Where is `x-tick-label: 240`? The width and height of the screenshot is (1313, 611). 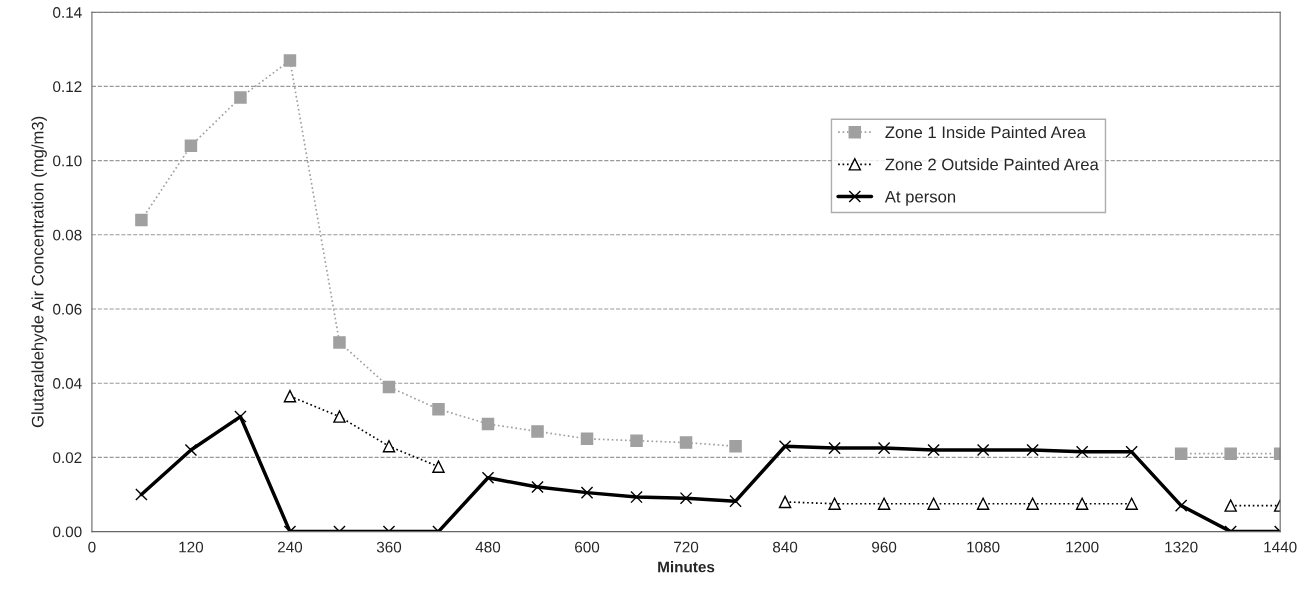 x-tick-label: 240 is located at coordinates (290, 547).